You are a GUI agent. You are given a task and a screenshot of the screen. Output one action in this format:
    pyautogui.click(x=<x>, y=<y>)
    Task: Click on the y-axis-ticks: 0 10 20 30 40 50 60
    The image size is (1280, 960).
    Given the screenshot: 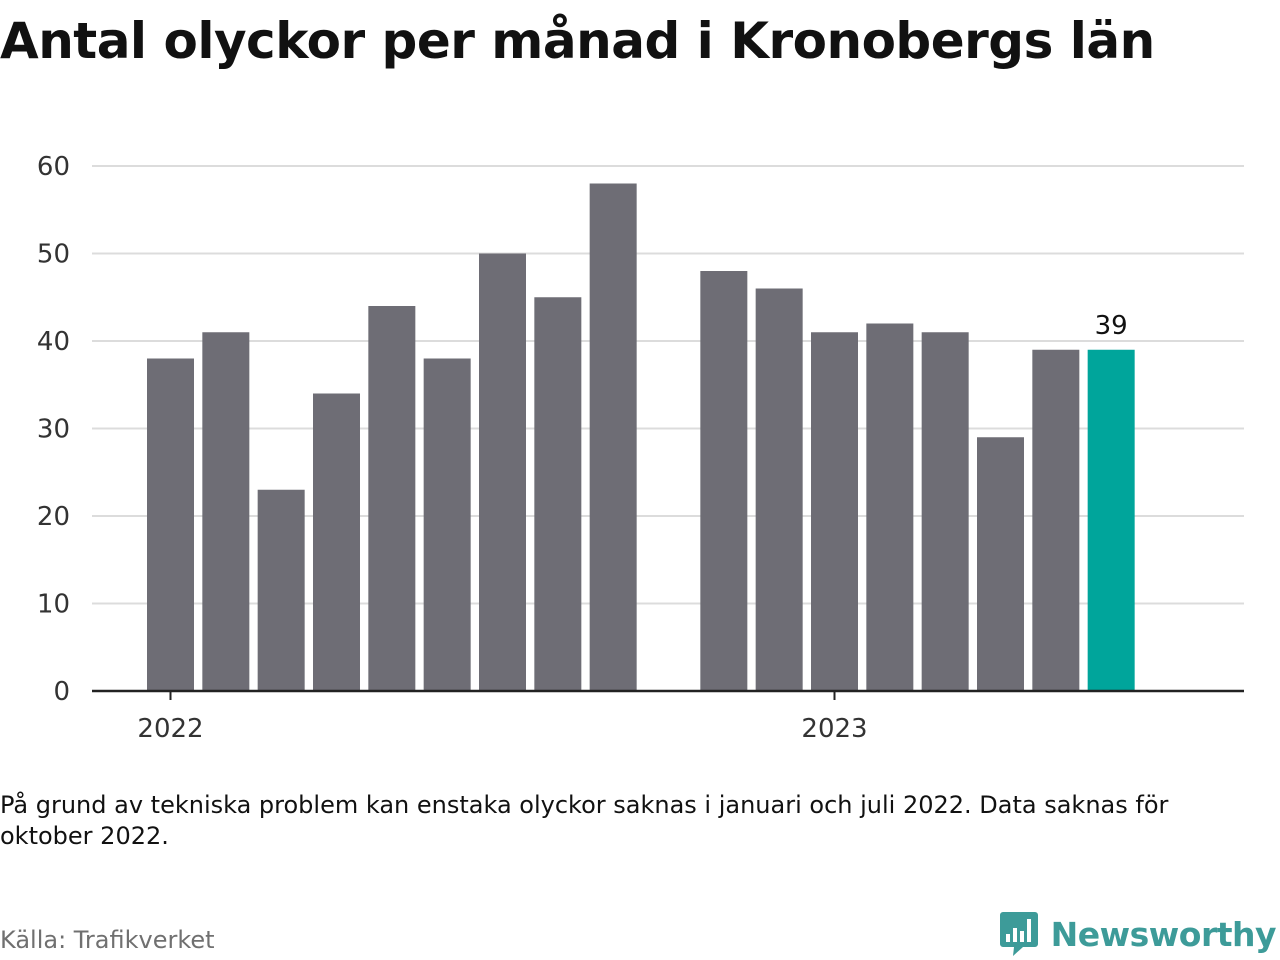 What is the action you would take?
    pyautogui.click(x=53, y=429)
    